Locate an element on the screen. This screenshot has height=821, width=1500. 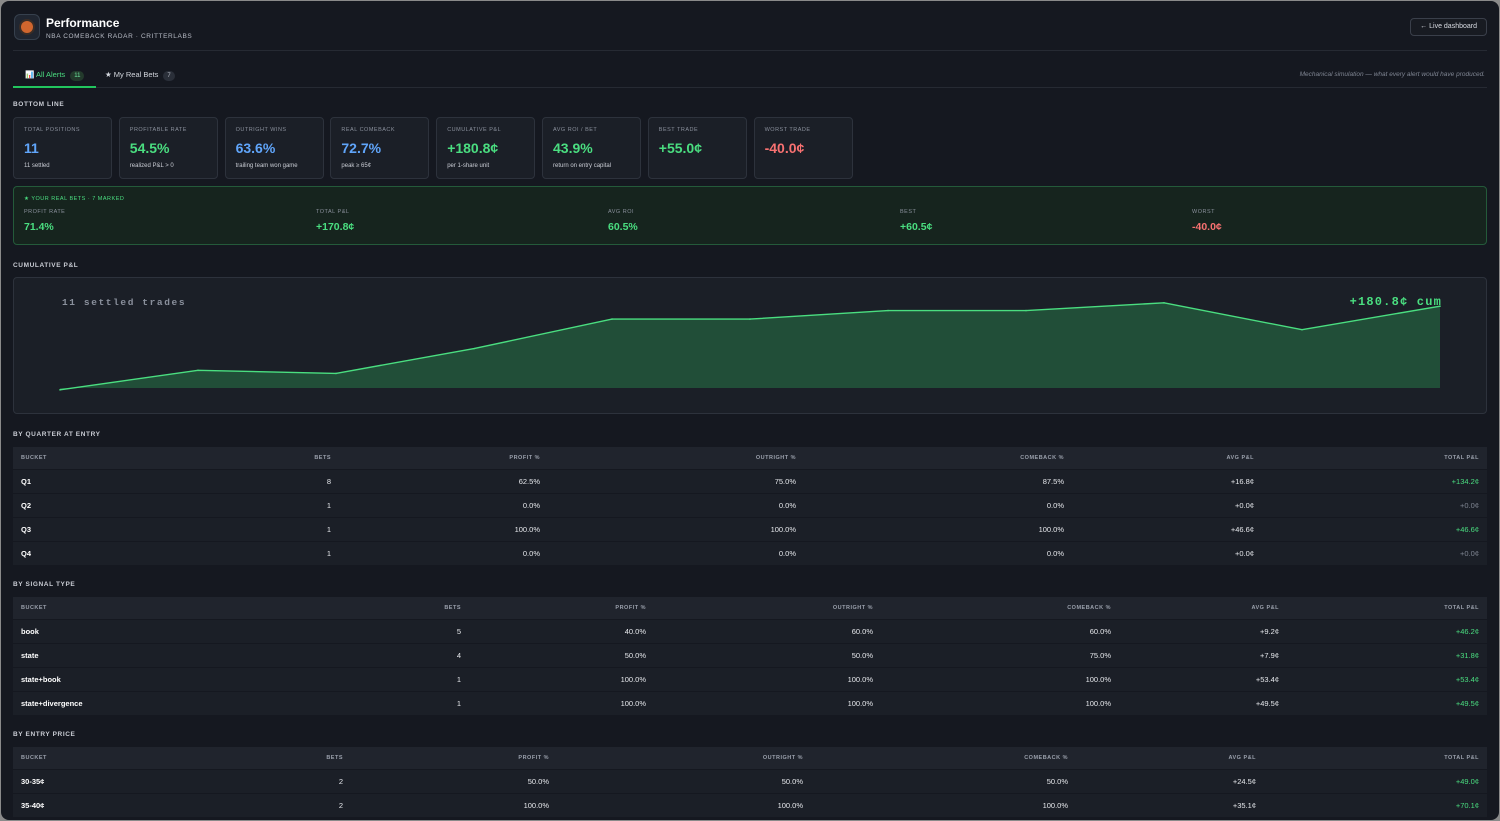
real-bets-stat: AVG ROI 60.5% is located at coordinates (623, 221).